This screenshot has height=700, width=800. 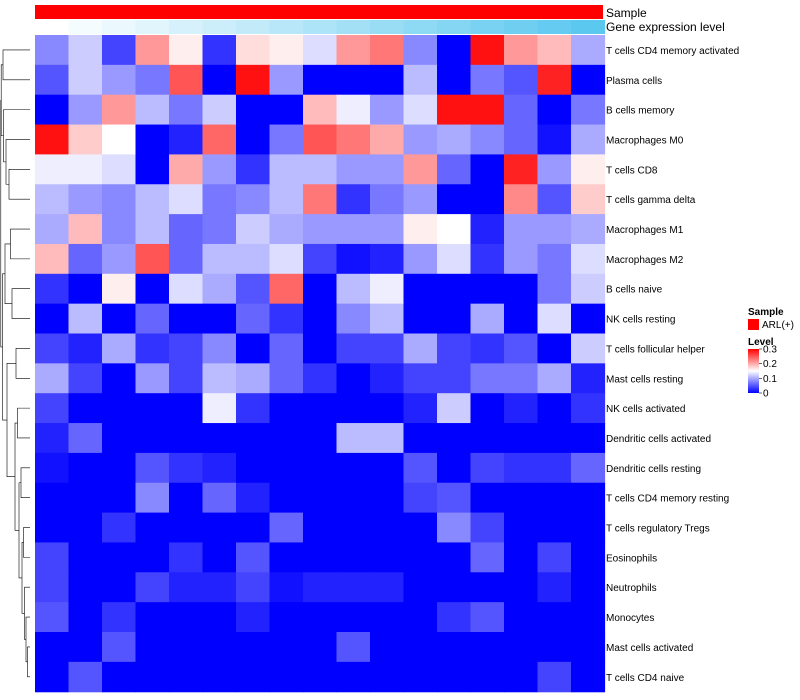 I want to click on expression-annotation-bar, so click(x=320, y=27).